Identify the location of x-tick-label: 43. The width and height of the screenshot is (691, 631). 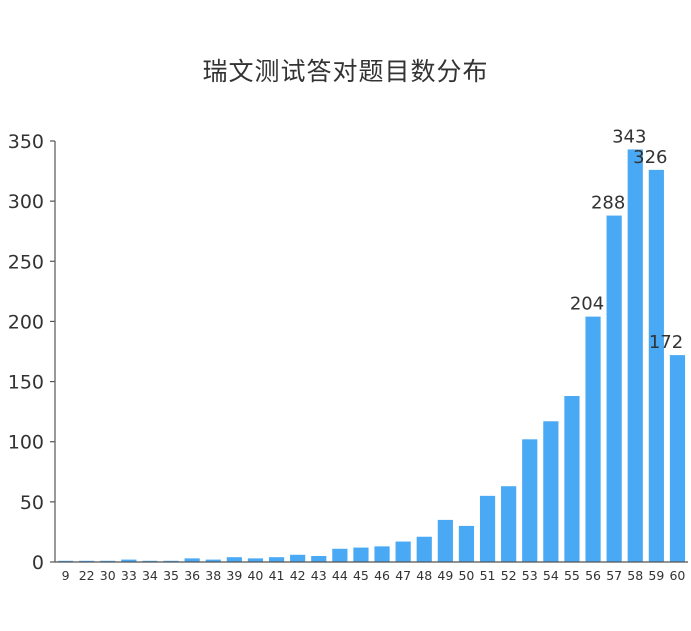
(319, 575).